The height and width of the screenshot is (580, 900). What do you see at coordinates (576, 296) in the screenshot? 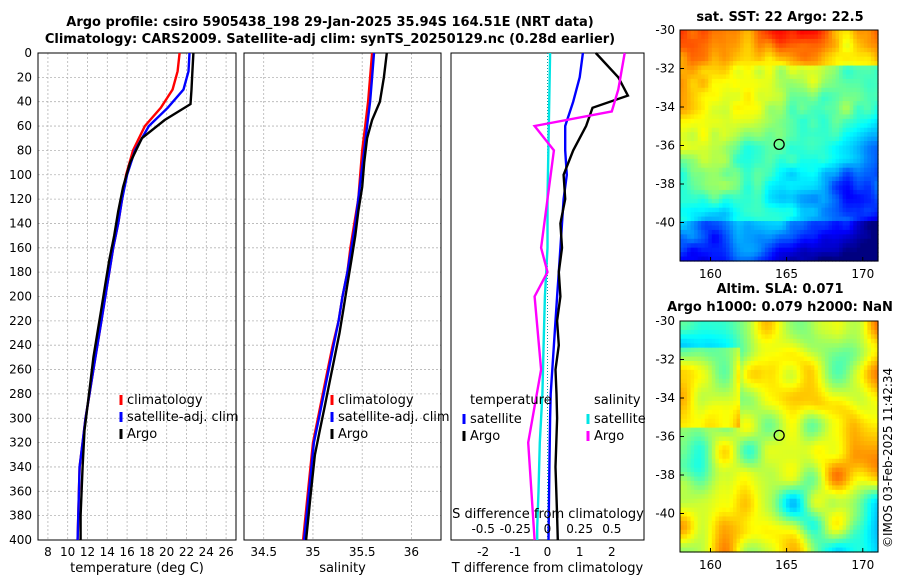
I see `series-line-s-argo` at bounding box center [576, 296].